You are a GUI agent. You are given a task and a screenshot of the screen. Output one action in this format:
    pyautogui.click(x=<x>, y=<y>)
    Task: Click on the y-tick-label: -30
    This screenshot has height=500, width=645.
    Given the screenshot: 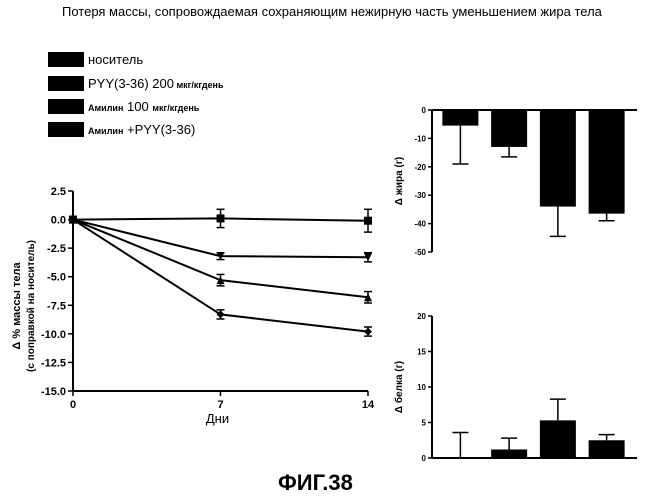 What is the action you would take?
    pyautogui.click(x=420, y=195)
    